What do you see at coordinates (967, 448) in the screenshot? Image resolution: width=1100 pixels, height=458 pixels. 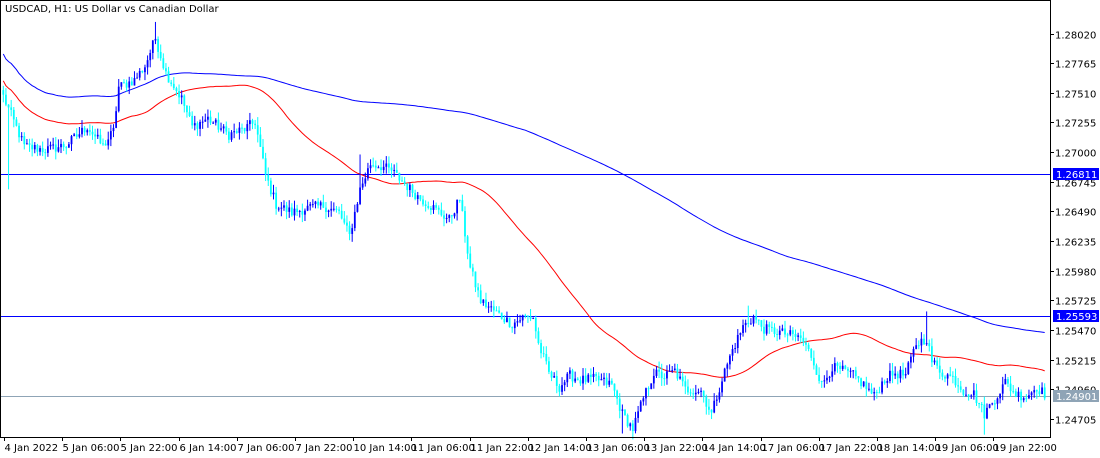 I see `x-tick-label: 19 Jan 06:00` at bounding box center [967, 448].